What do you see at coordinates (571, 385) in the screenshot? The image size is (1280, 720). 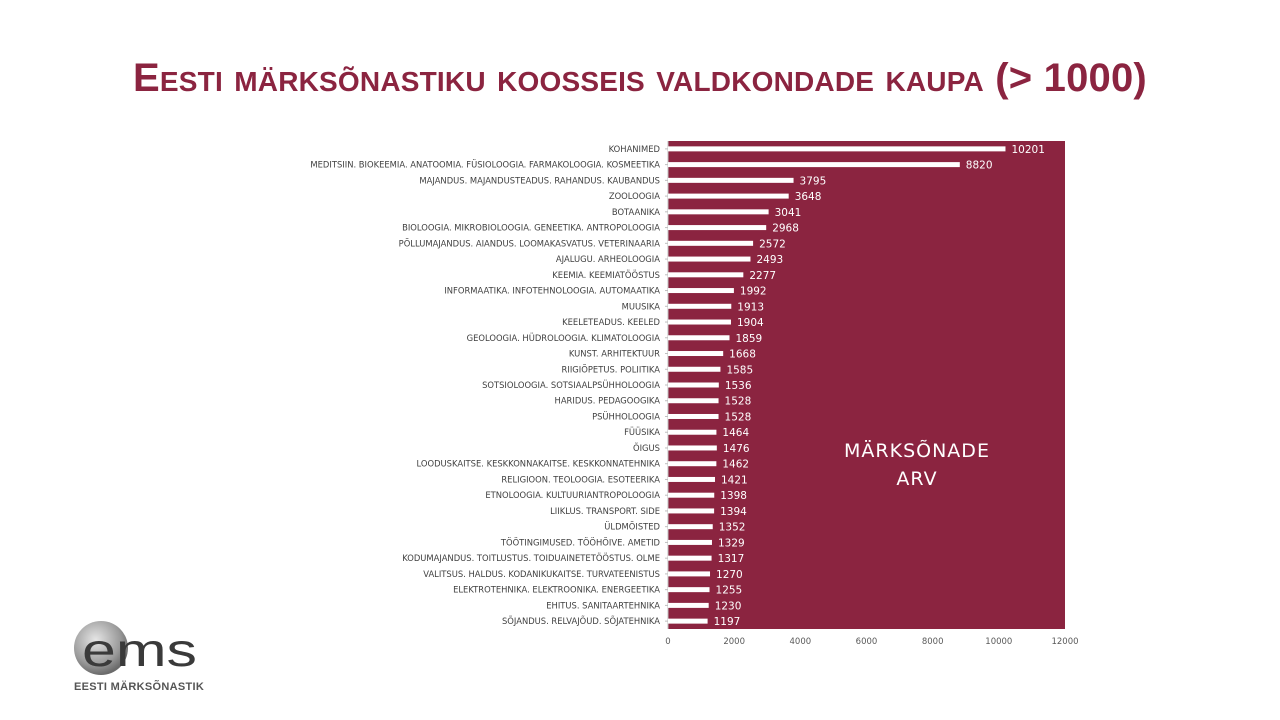 I see `category-label: SOTSIOLOOGIA. SOTSIAALPSÜHHOLOOGIA` at bounding box center [571, 385].